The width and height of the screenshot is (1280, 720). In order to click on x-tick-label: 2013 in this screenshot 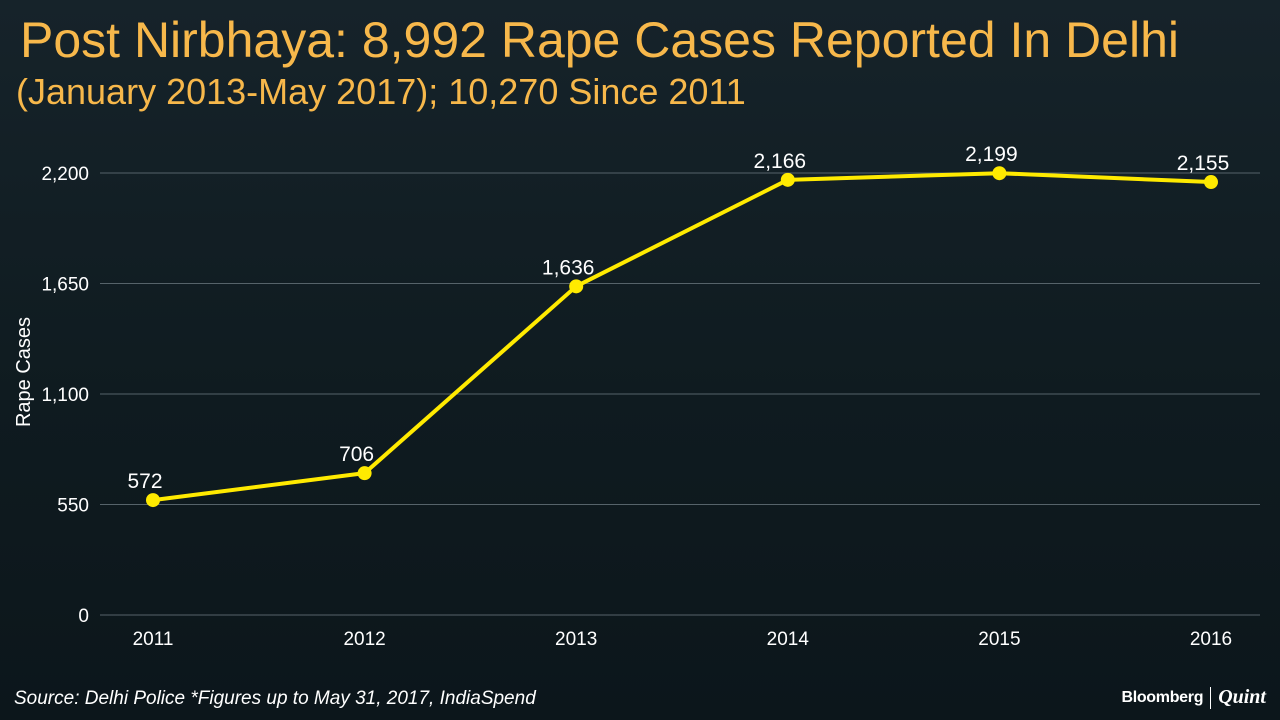, I will do `click(576, 639)`.